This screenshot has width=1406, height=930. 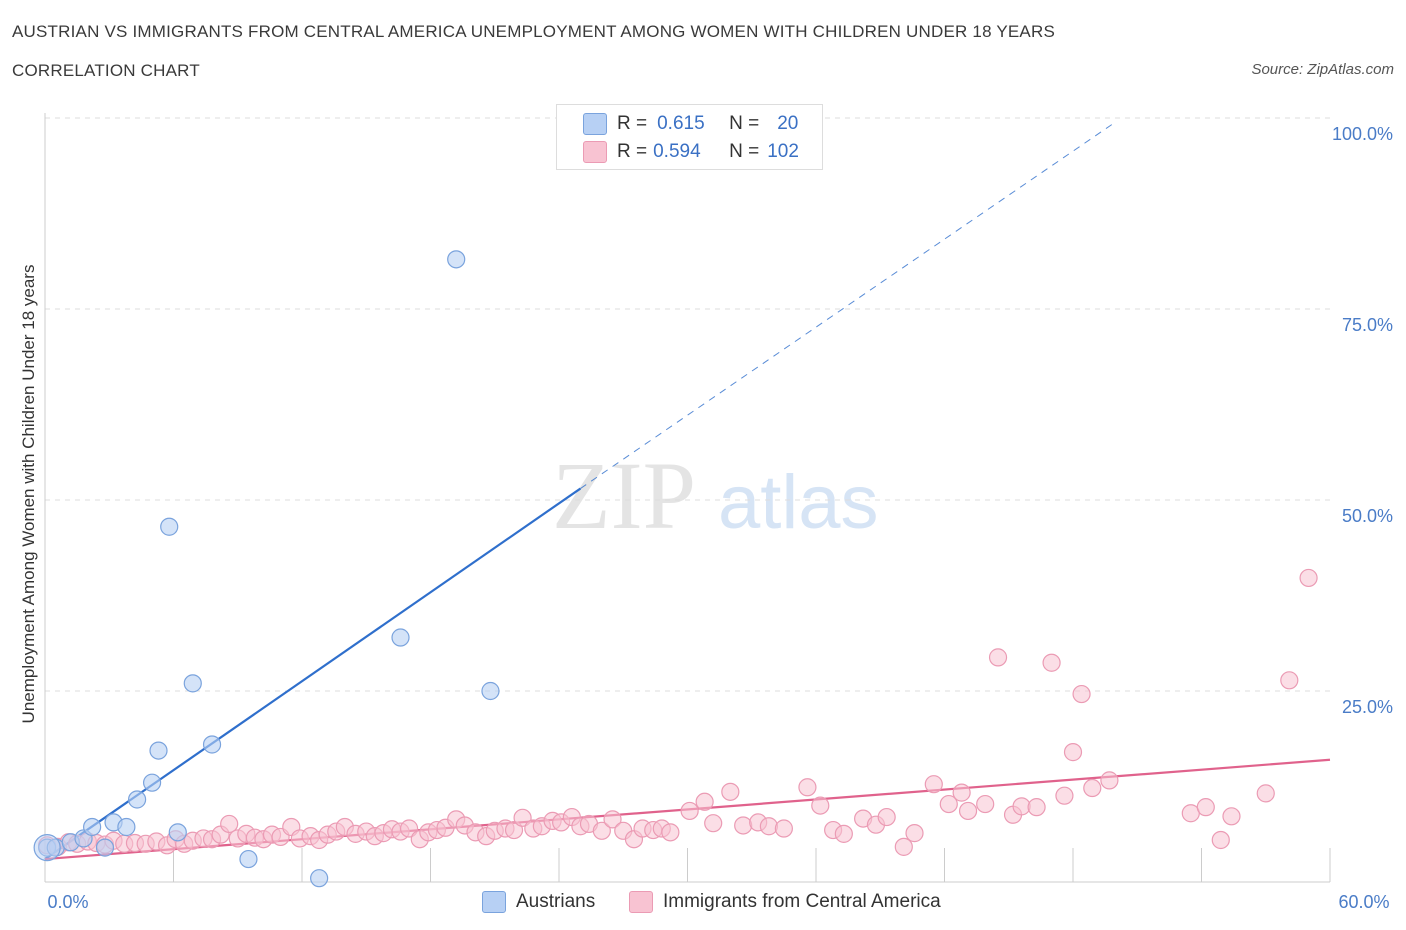 What do you see at coordinates (595, 124) in the screenshot?
I see `austrians-swatch` at bounding box center [595, 124].